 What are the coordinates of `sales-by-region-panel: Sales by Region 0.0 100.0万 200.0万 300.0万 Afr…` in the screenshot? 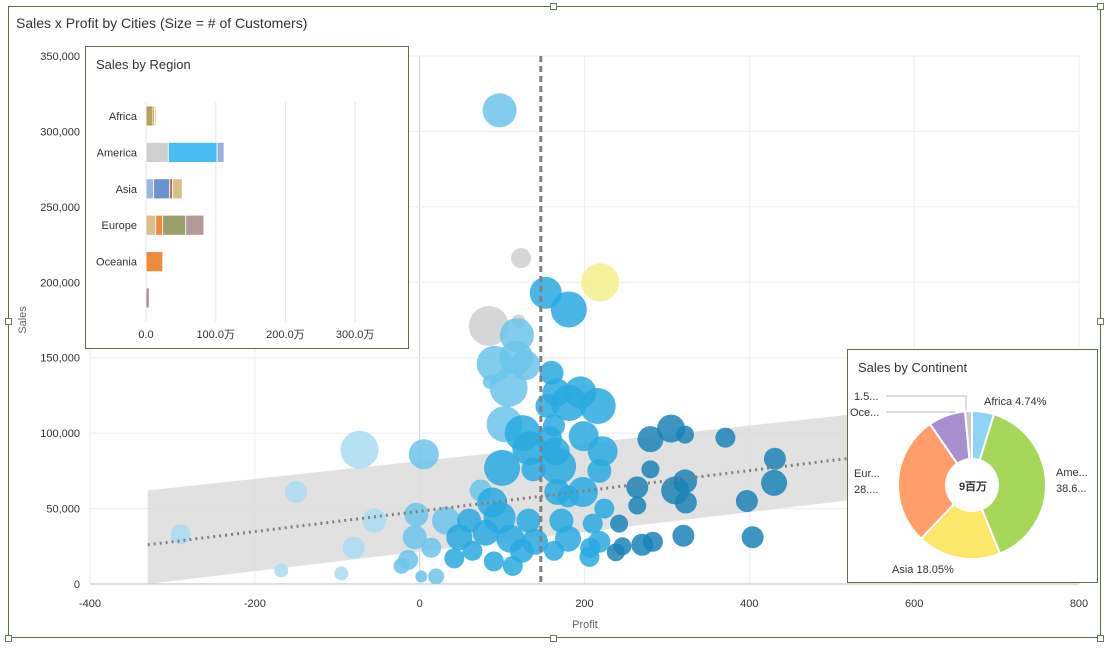 It's located at (247, 197).